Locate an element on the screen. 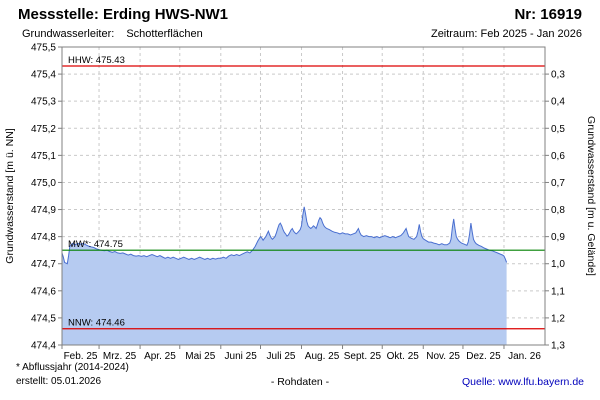  series-line is located at coordinates (284, 235).